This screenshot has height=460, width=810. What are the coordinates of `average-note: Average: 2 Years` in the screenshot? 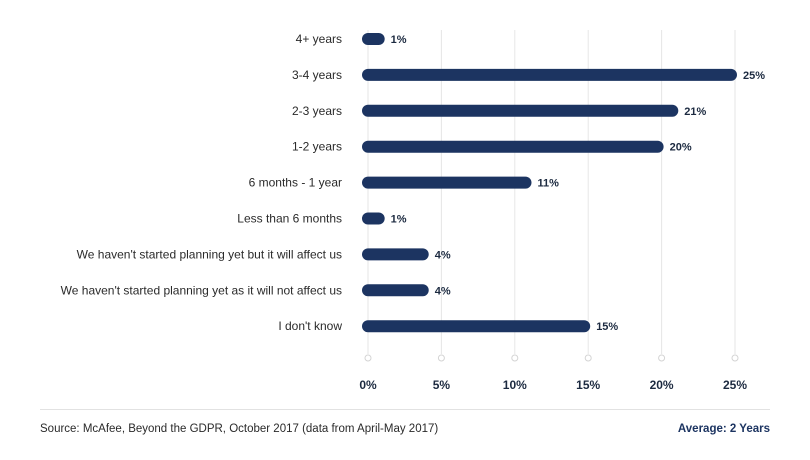 It's located at (724, 429).